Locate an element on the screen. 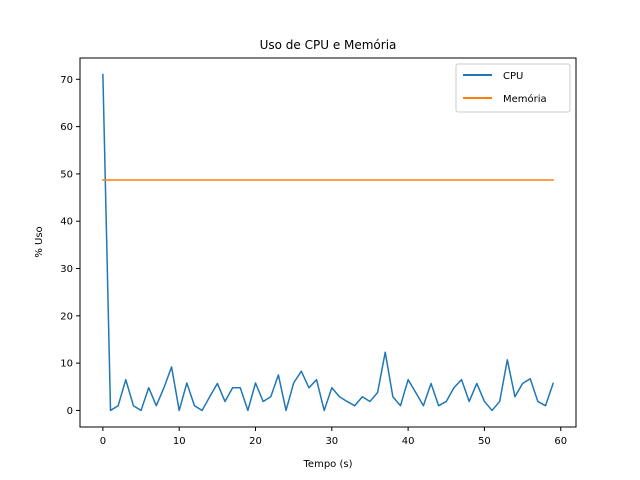 This screenshot has width=640, height=480. x-tick-label: 30 is located at coordinates (331, 441).